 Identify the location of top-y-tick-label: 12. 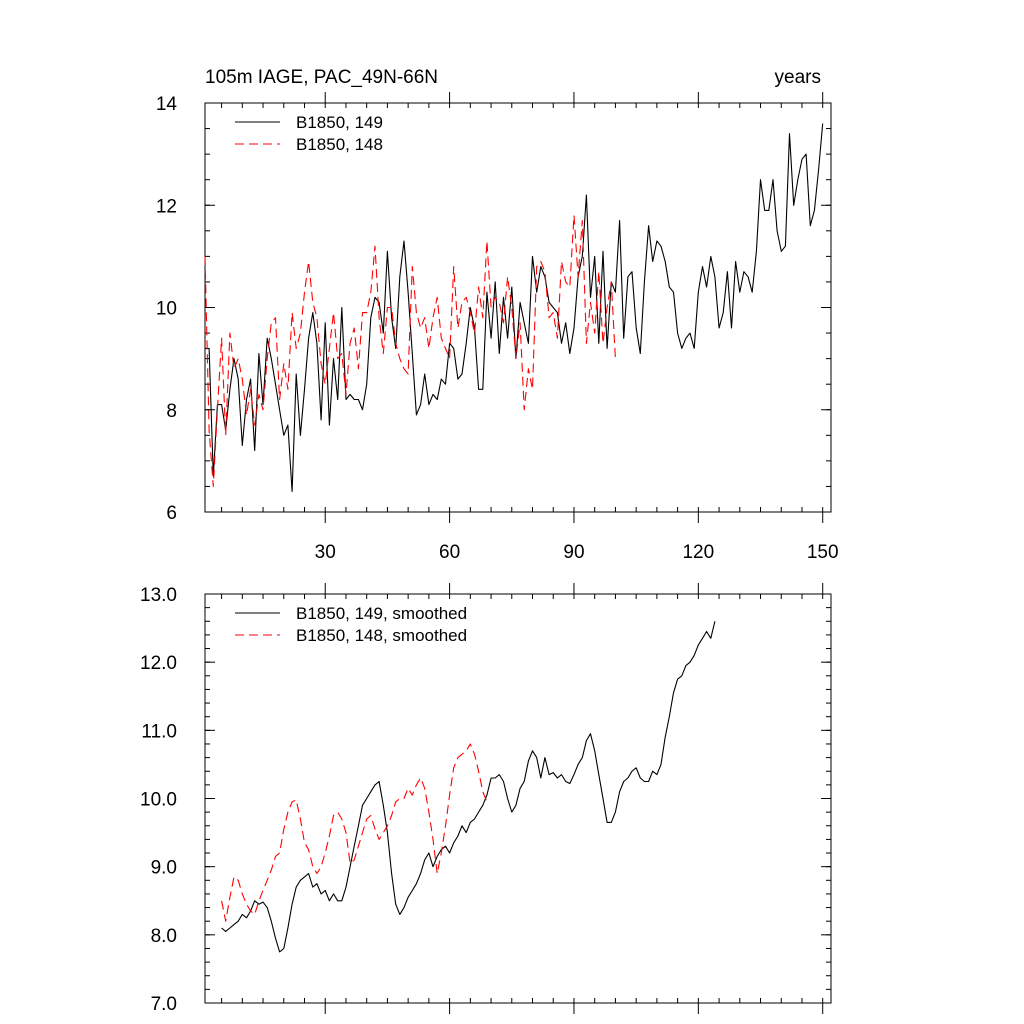
(166, 206).